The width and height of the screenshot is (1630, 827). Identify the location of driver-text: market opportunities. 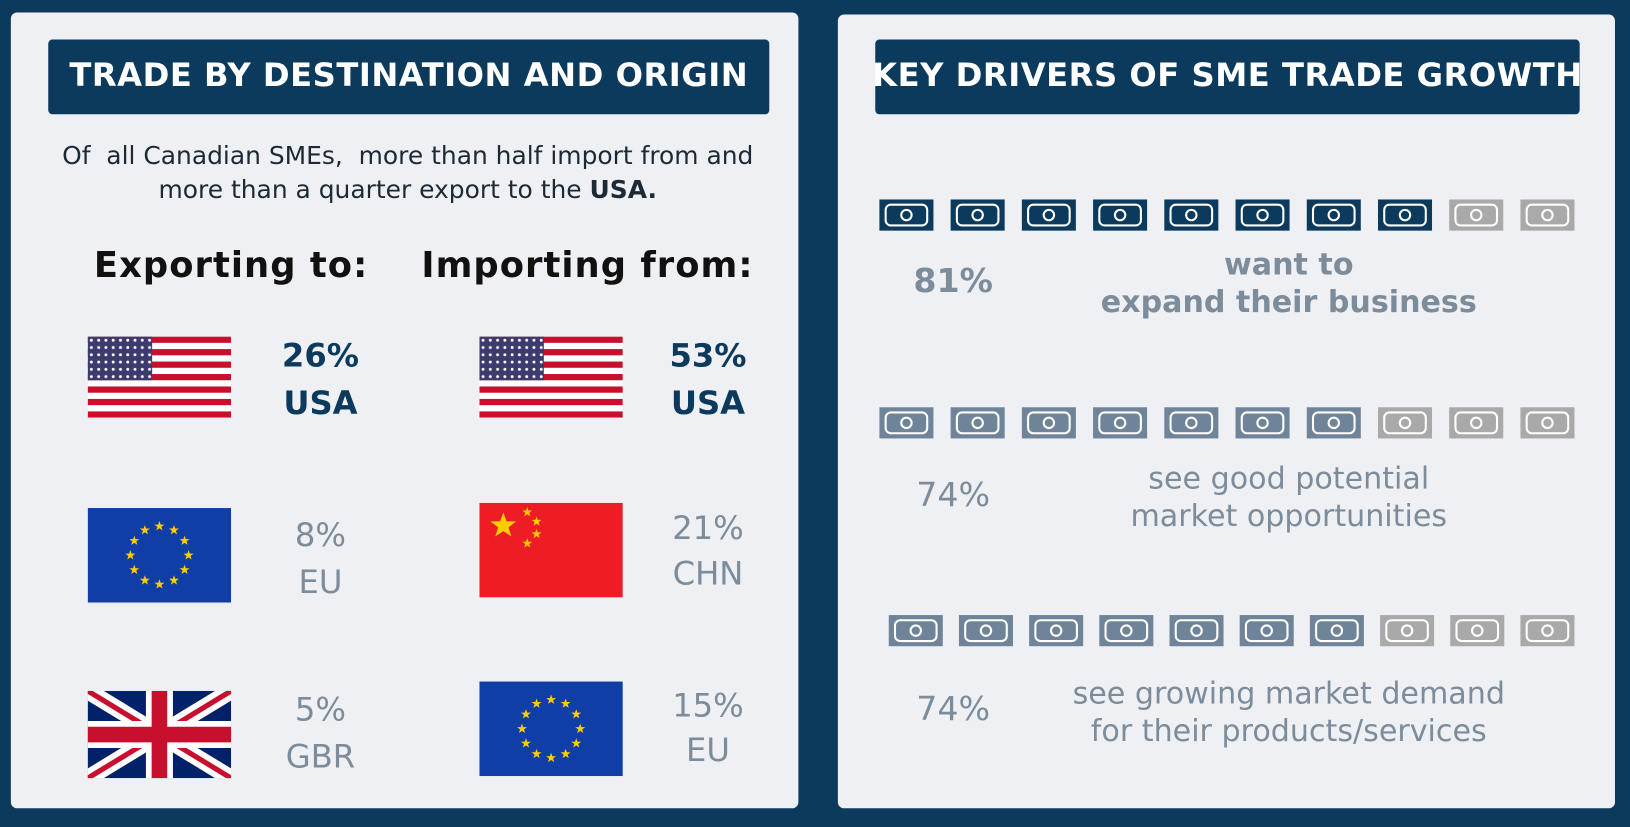
(1288, 516).